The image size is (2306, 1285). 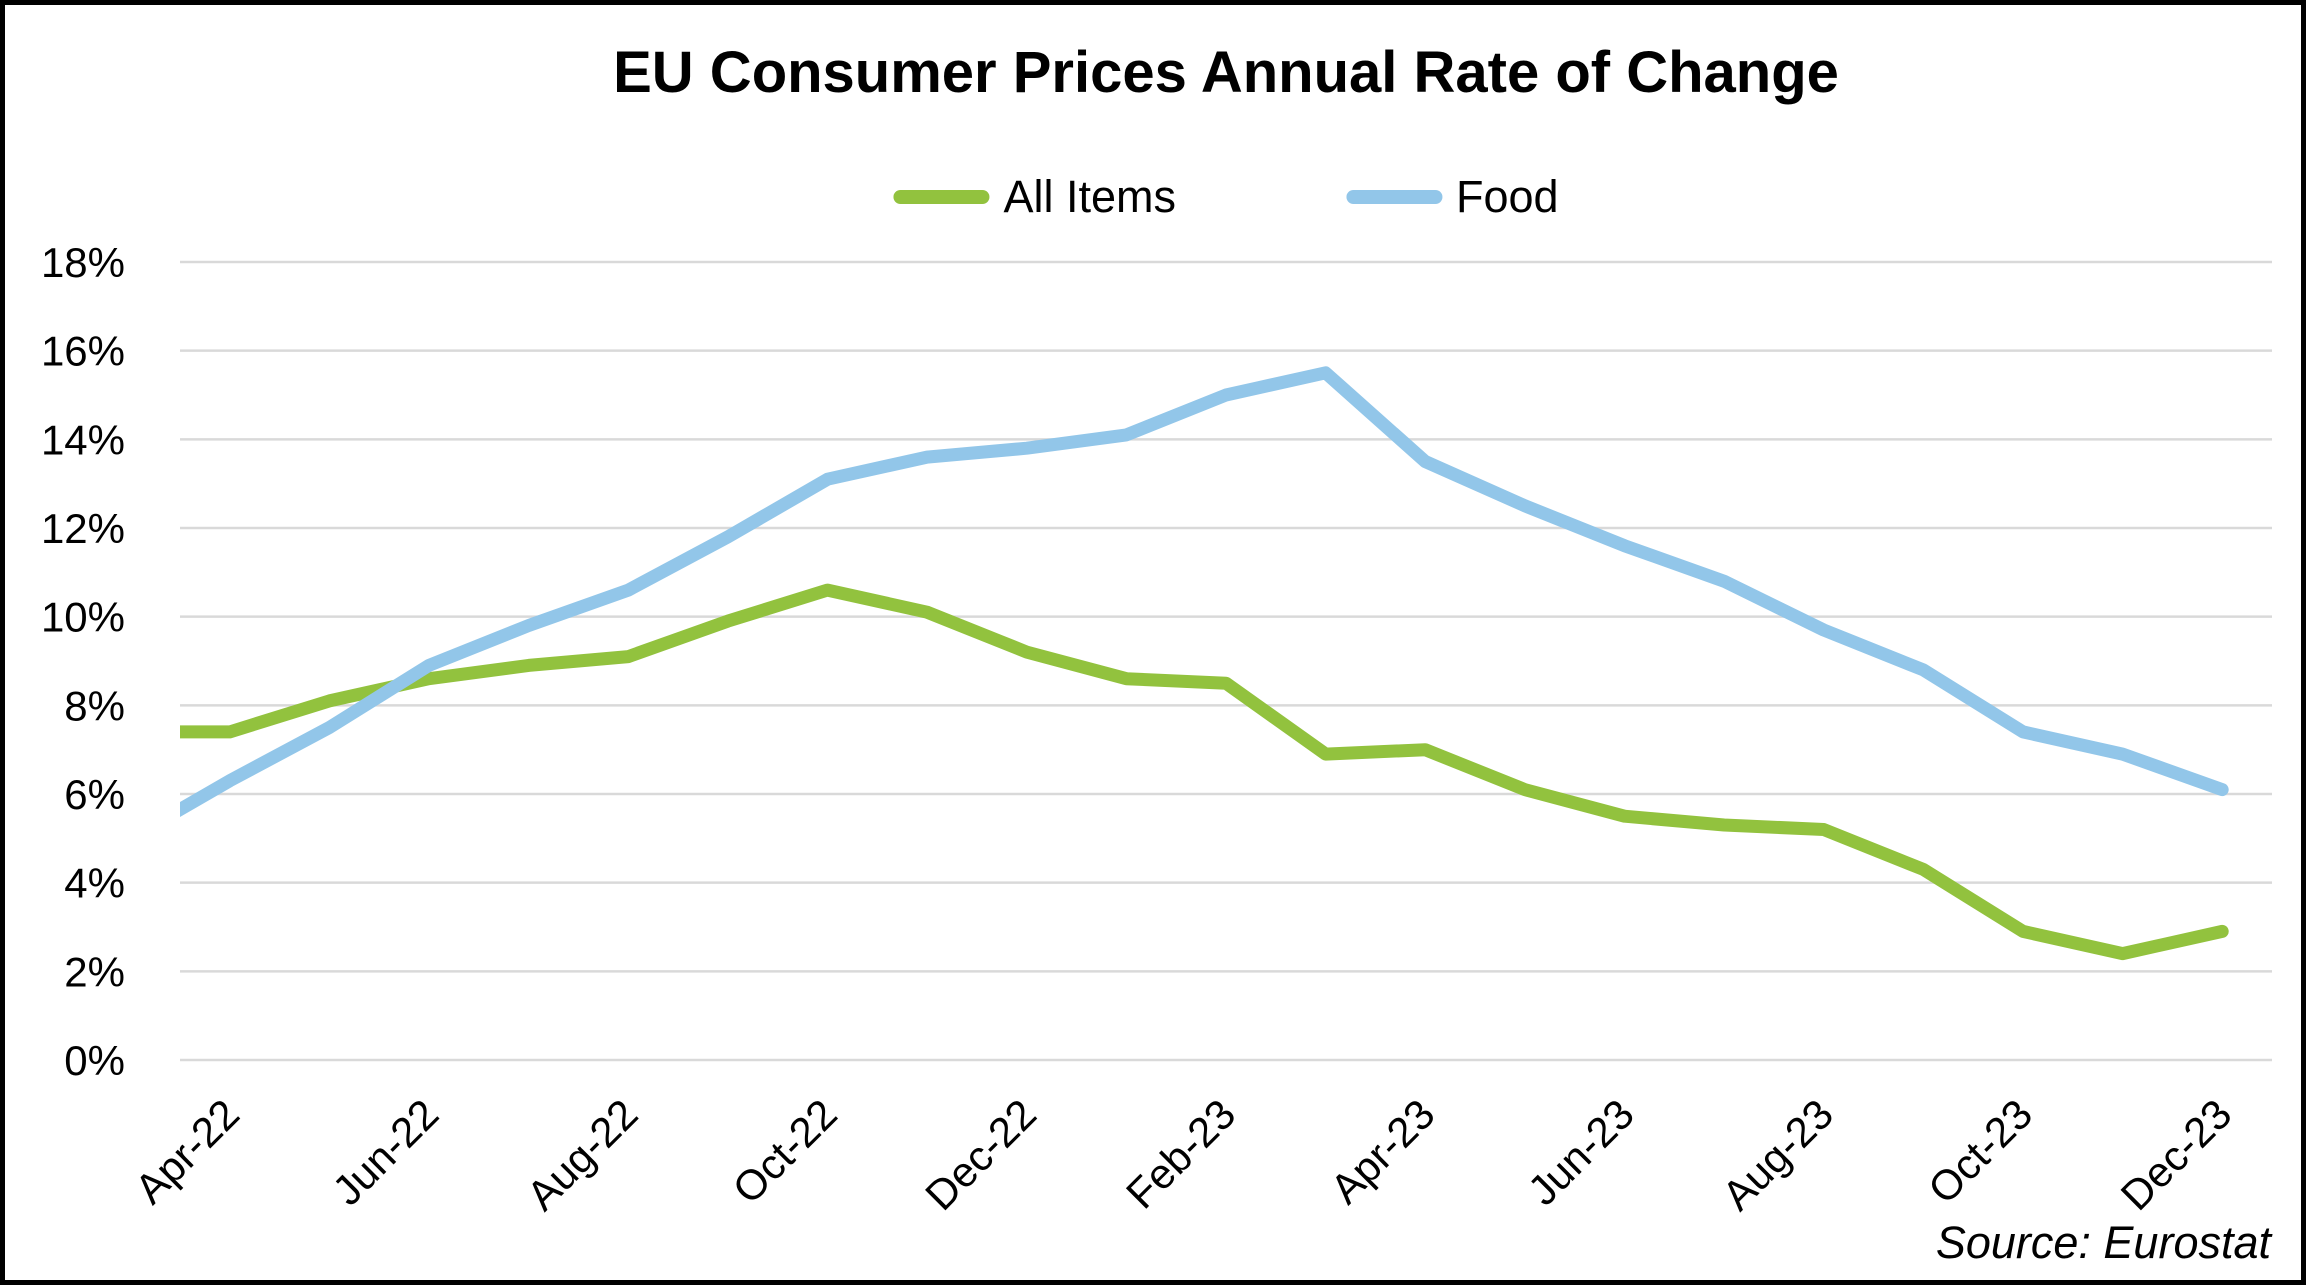 What do you see at coordinates (2103, 1242) in the screenshot?
I see `source-note: Source: Eurostat` at bounding box center [2103, 1242].